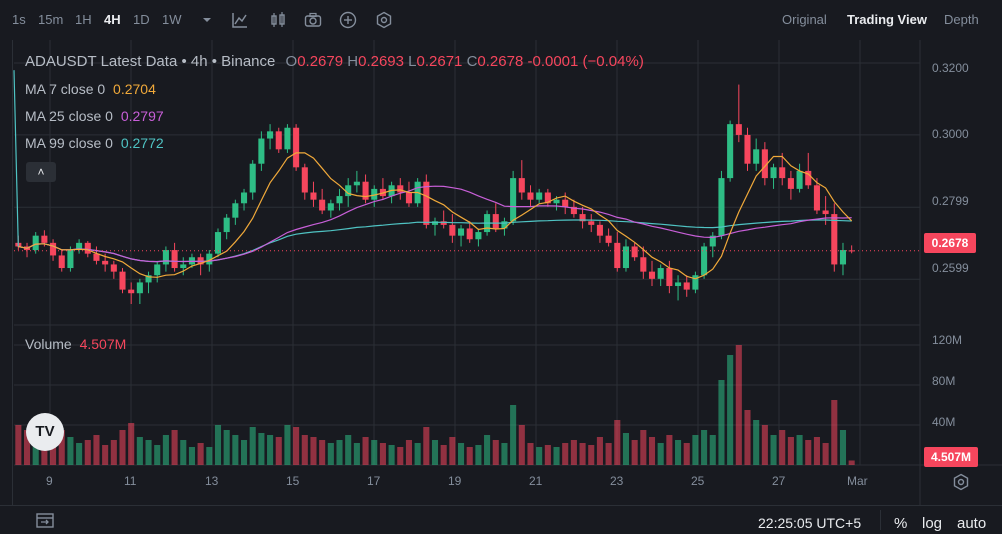  What do you see at coordinates (41, 172) in the screenshot?
I see `collapse-legend-button: ˄` at bounding box center [41, 172].